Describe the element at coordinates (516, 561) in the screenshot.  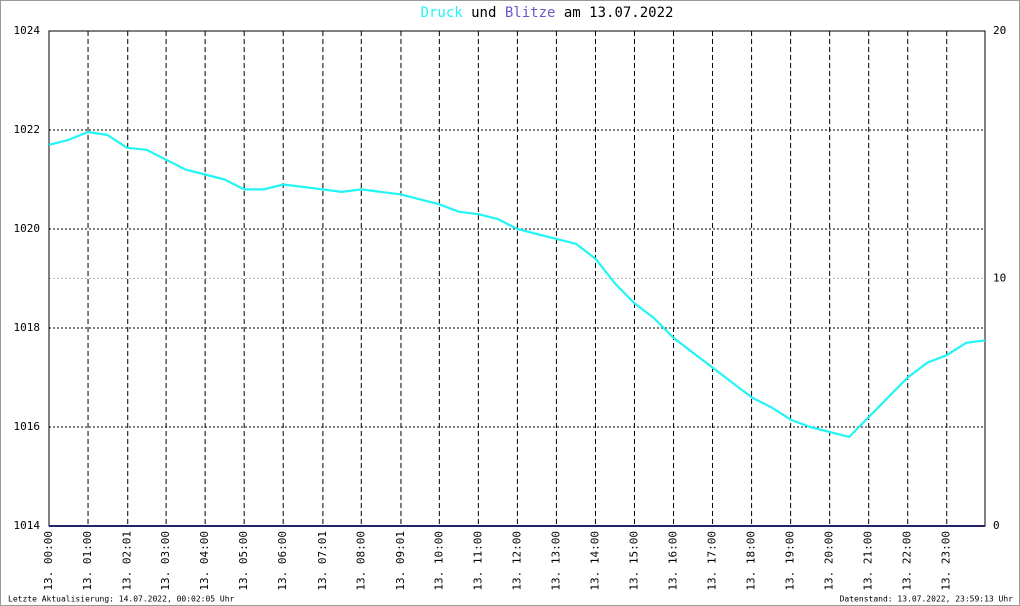
I see `x-tick-label: 13. 12:00` at that location.